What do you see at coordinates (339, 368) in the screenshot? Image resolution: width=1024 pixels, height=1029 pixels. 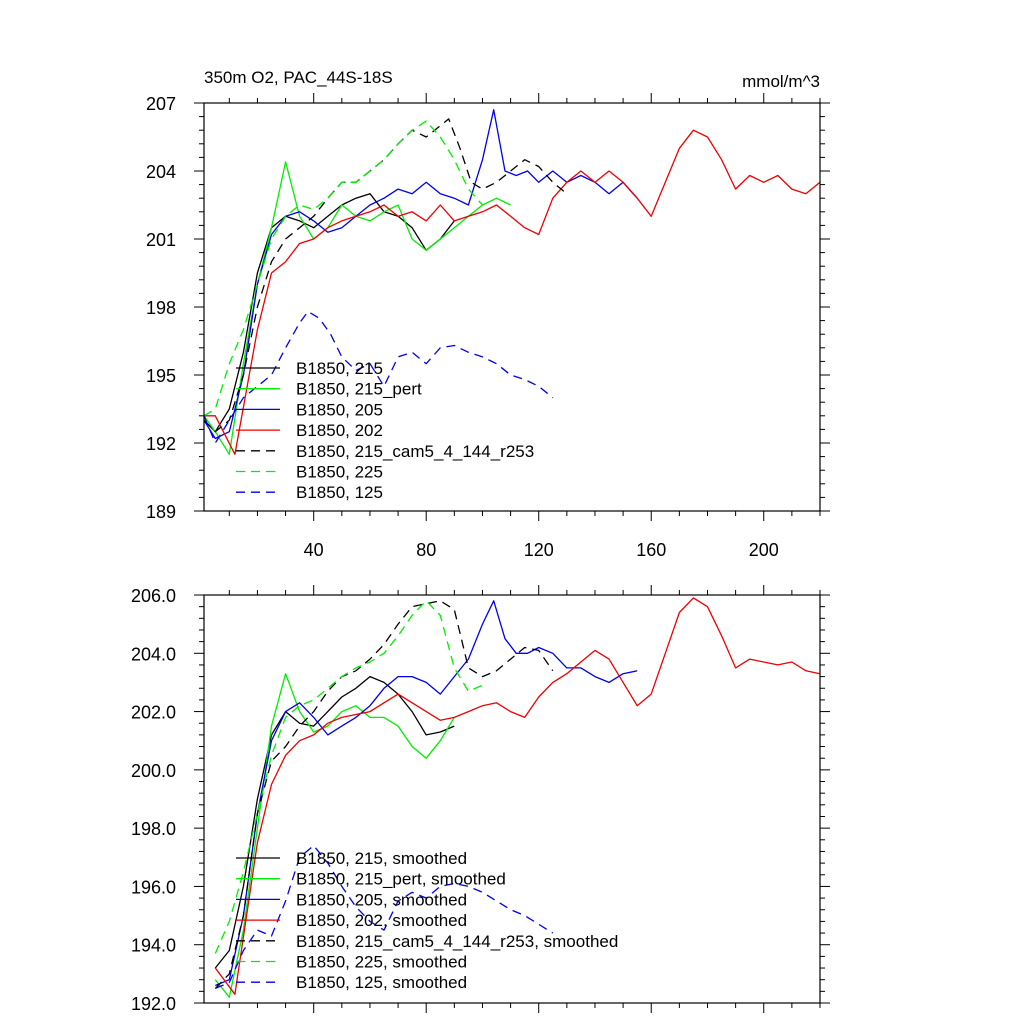 I see `top-legend-label: B1850, 215` at bounding box center [339, 368].